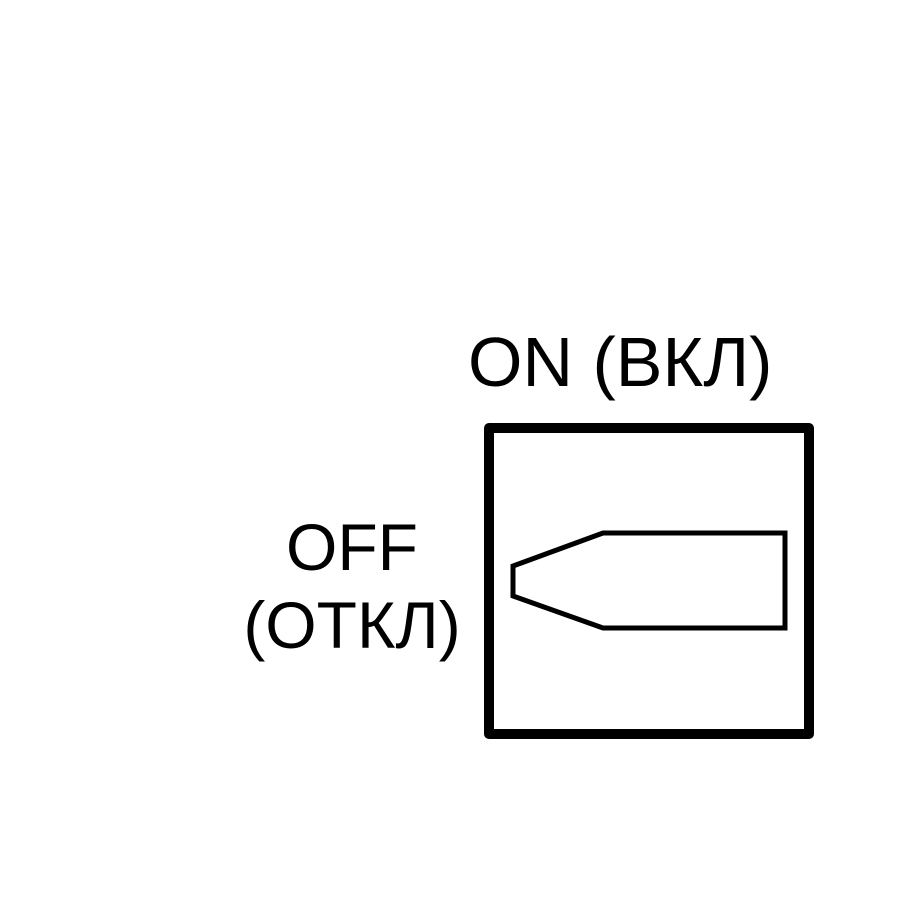  I want to click on on-position-label: ON (ВКЛ), so click(620, 362).